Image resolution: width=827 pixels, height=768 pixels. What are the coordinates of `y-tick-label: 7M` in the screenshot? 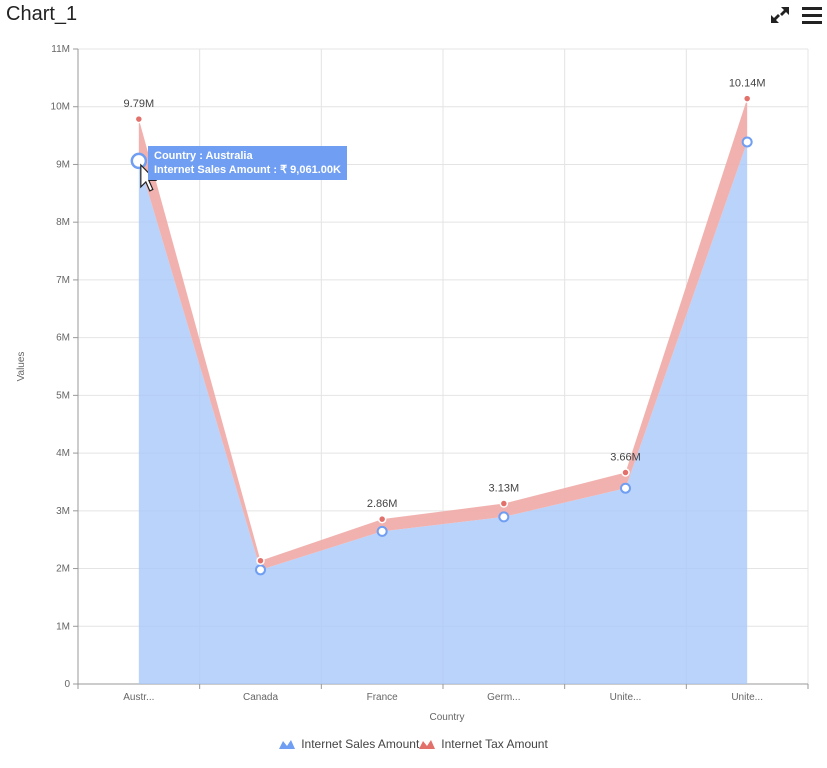 It's located at (63, 280).